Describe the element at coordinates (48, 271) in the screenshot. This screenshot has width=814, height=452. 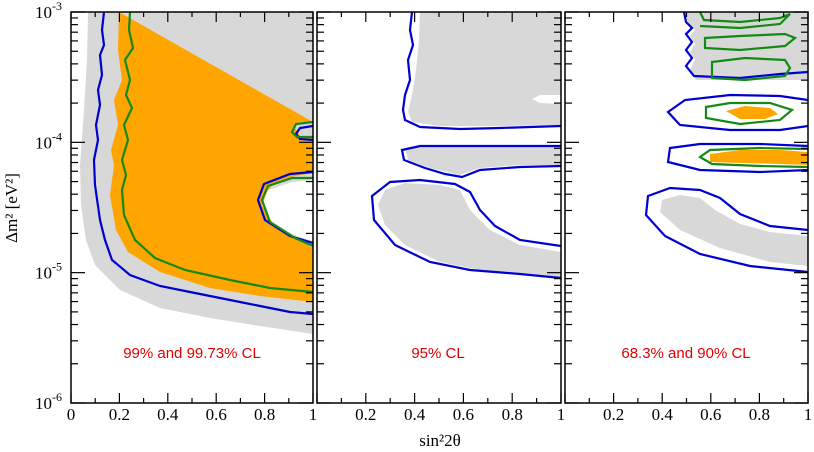
I see `y-tick-label: 10⁻⁵` at that location.